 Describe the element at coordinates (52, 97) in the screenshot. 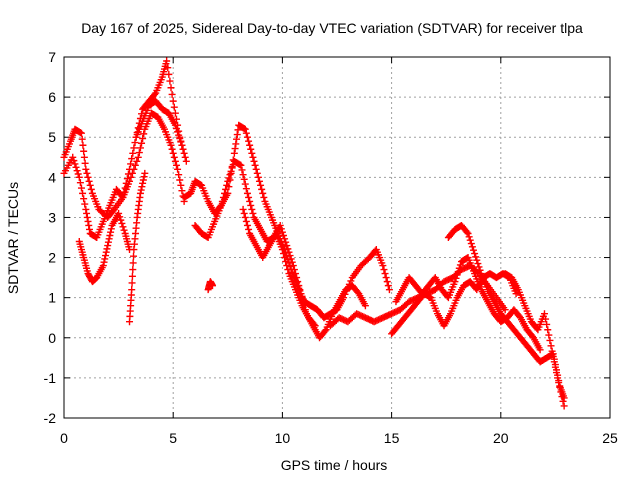

I see `y-tick-label: 6` at that location.